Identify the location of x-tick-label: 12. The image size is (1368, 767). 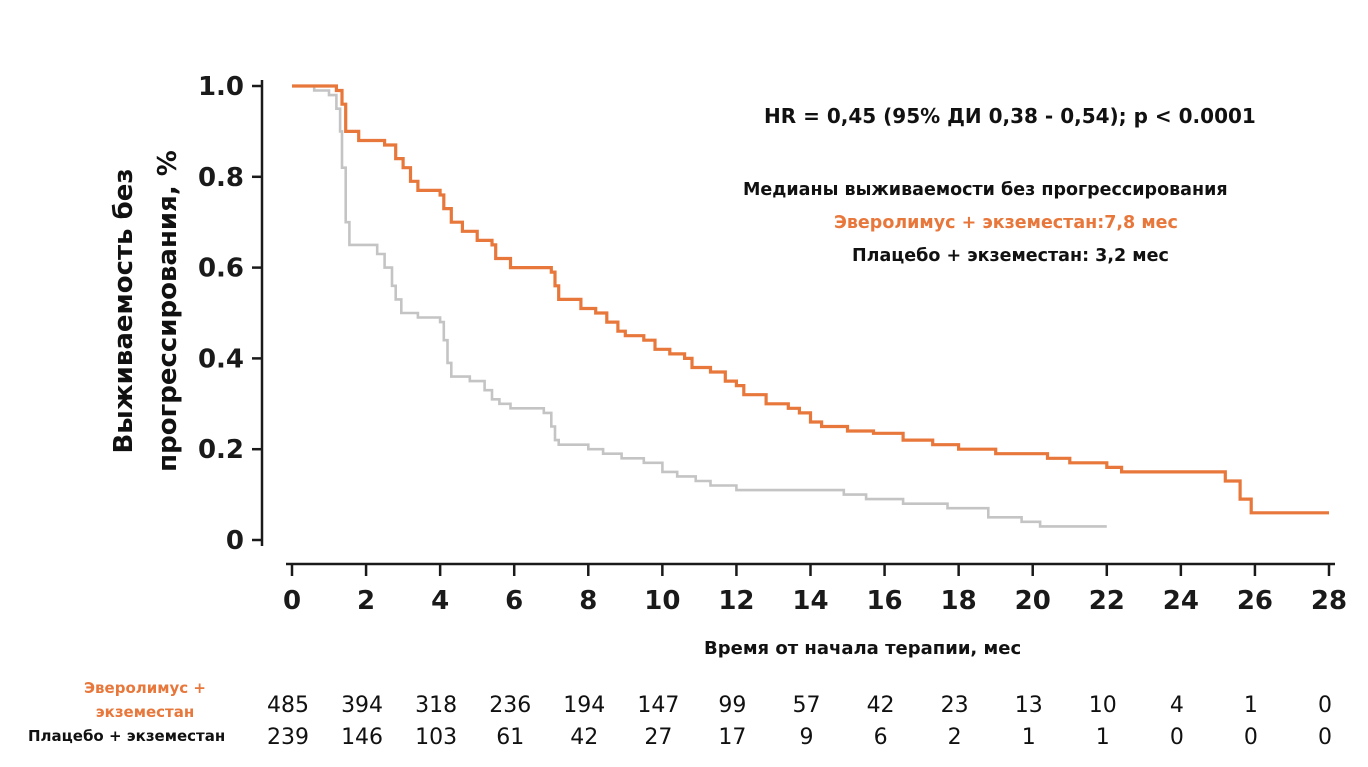
(736, 601).